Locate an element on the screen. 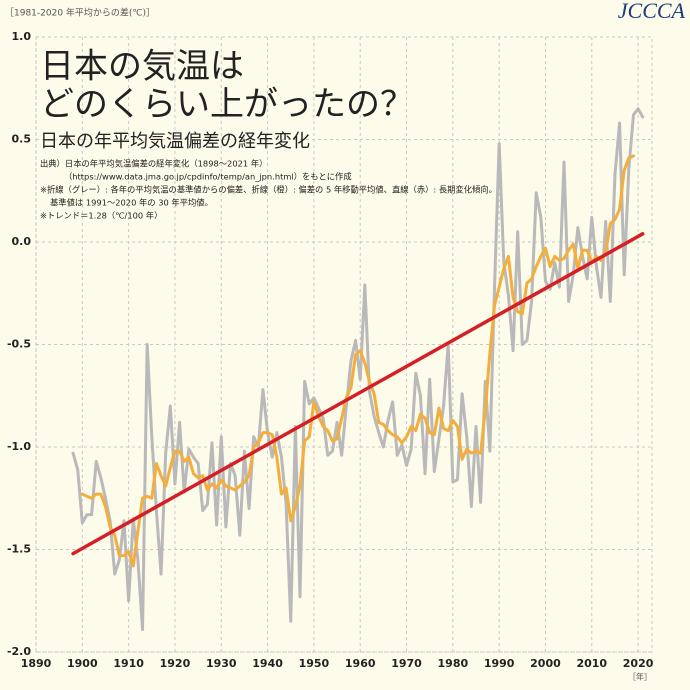 Image resolution: width=690 pixels, height=690 pixels. note: 基準値は 1991〜2020 年の 30 年平均値。 is located at coordinates (131, 203).